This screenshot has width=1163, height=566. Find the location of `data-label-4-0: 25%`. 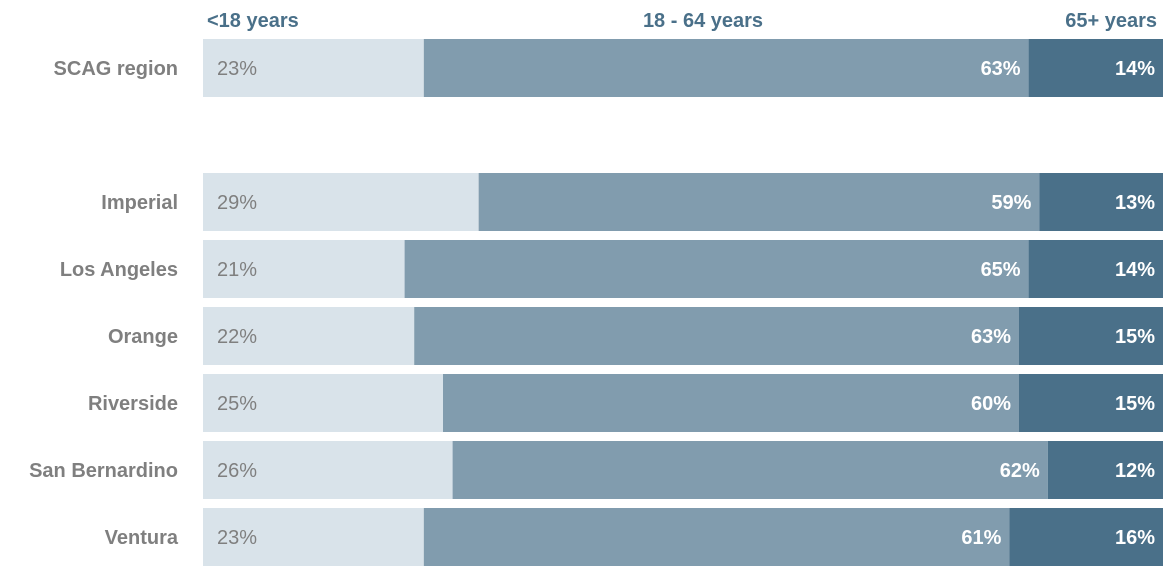

data-label-4-0: 25% is located at coordinates (237, 404).